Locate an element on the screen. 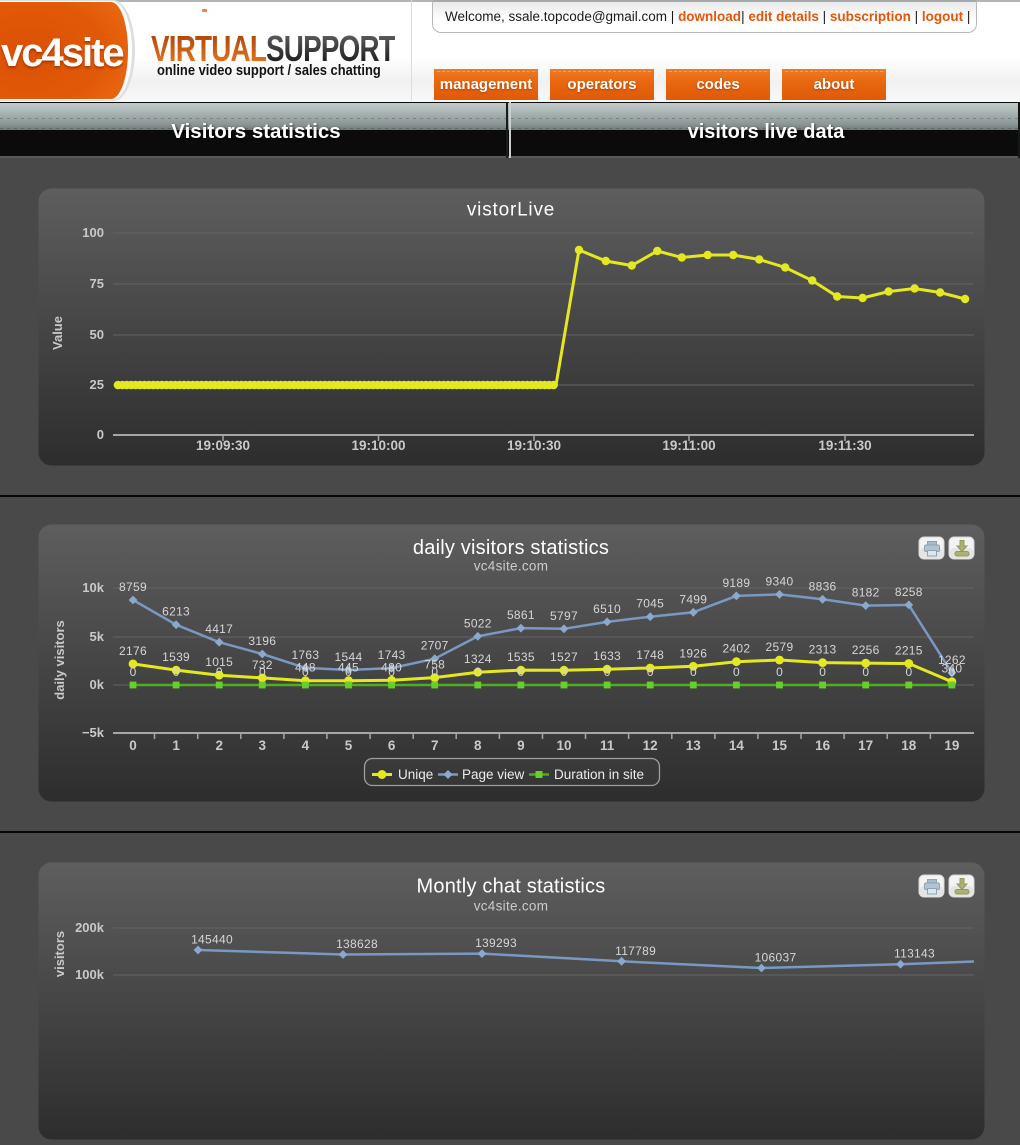  svg-text: 113143 is located at coordinates (914, 954).